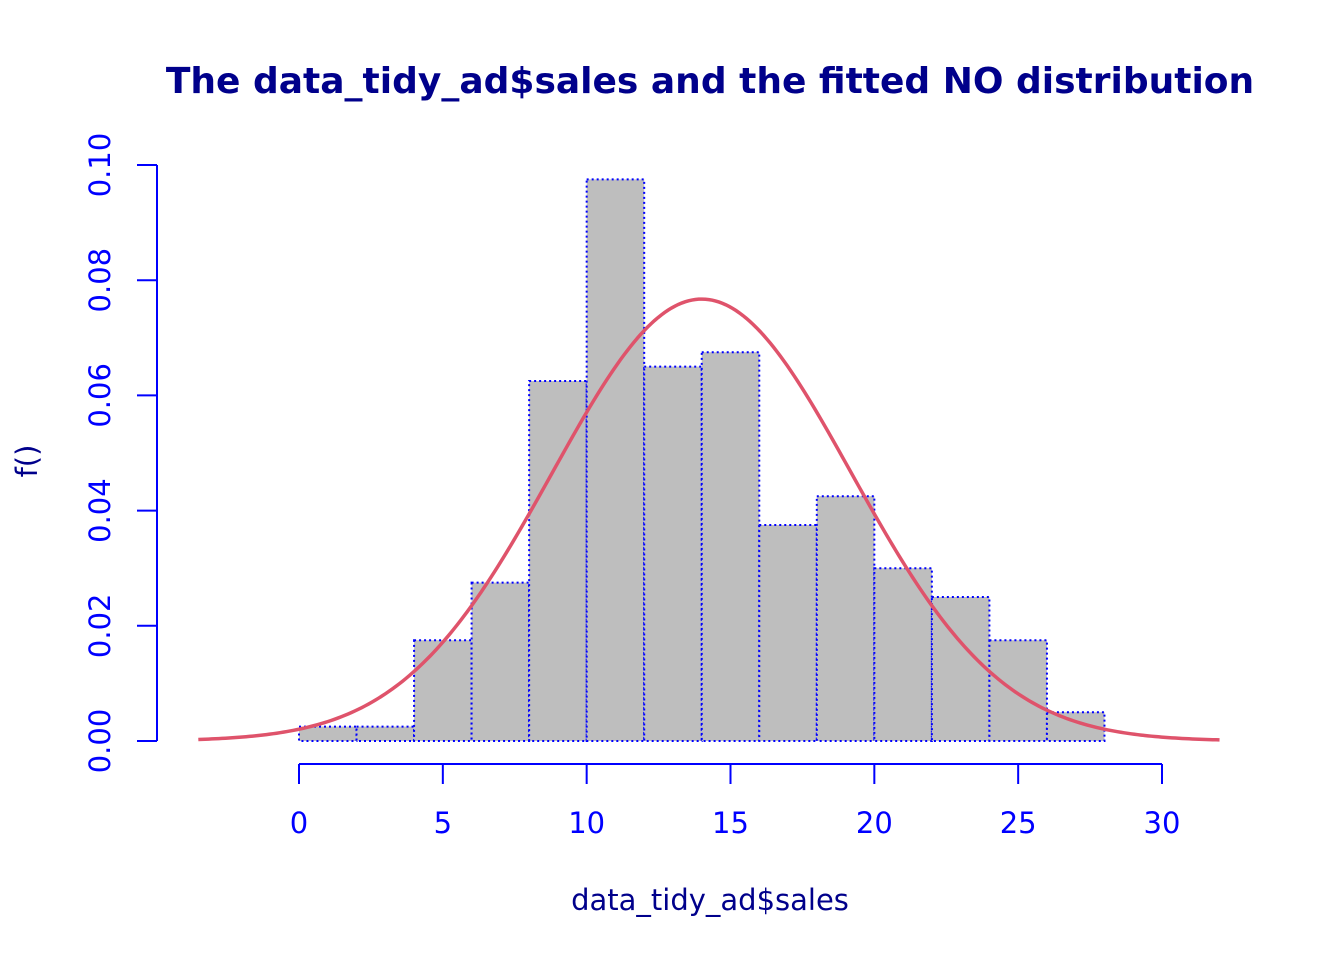  I want to click on y-tick-label: 0.04, so click(100, 510).